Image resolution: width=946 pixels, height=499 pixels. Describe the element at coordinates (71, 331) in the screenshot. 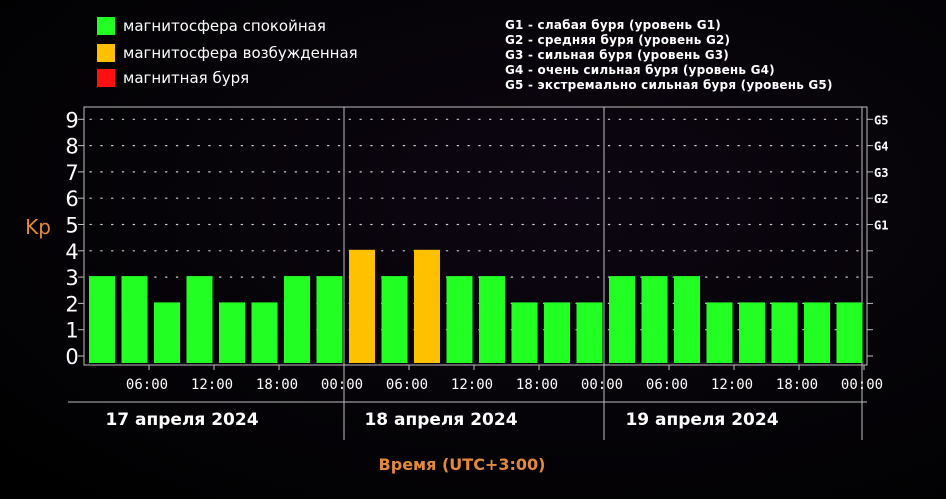

I see `y-tick-label: 1` at that location.